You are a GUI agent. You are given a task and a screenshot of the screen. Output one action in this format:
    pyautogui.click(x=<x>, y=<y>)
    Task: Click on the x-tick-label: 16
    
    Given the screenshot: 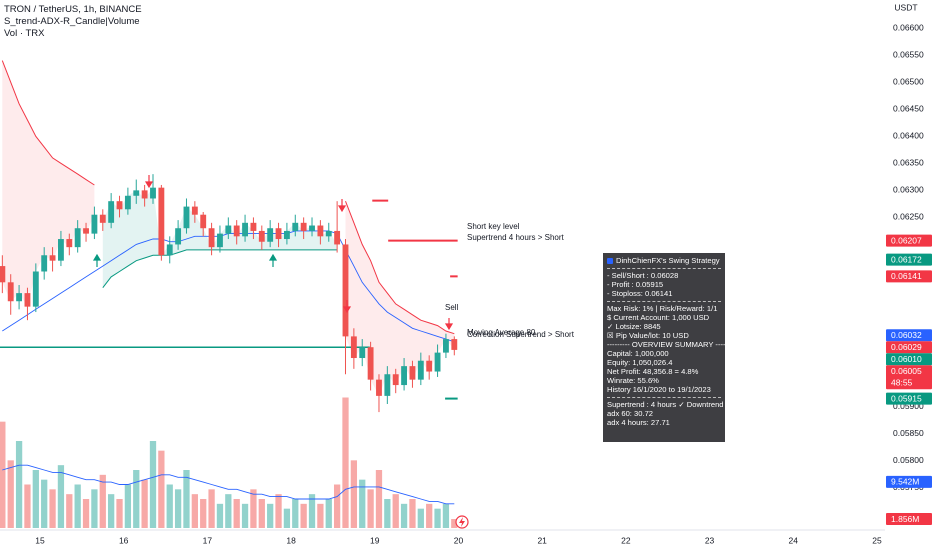 What is the action you would take?
    pyautogui.click(x=124, y=540)
    